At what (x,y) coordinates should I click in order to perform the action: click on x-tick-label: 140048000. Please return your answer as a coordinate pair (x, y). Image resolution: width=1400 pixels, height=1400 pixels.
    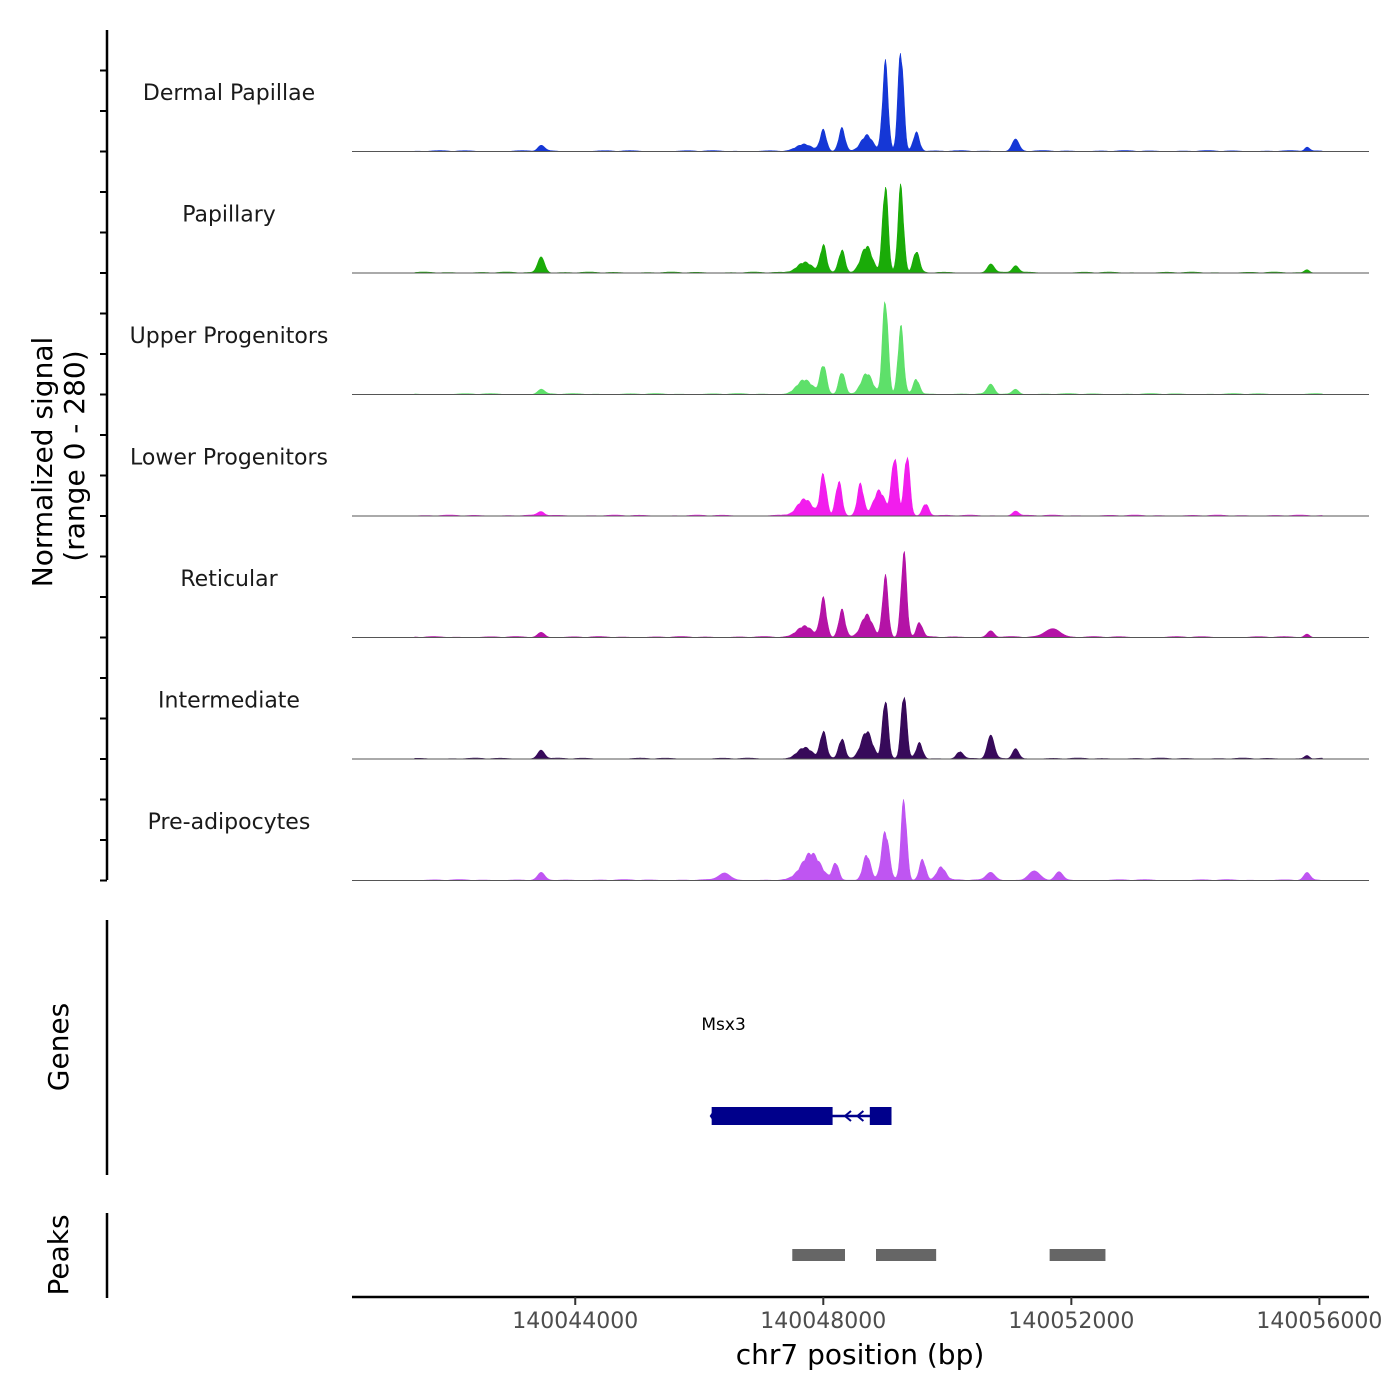
    Looking at the image, I should click on (823, 1321).